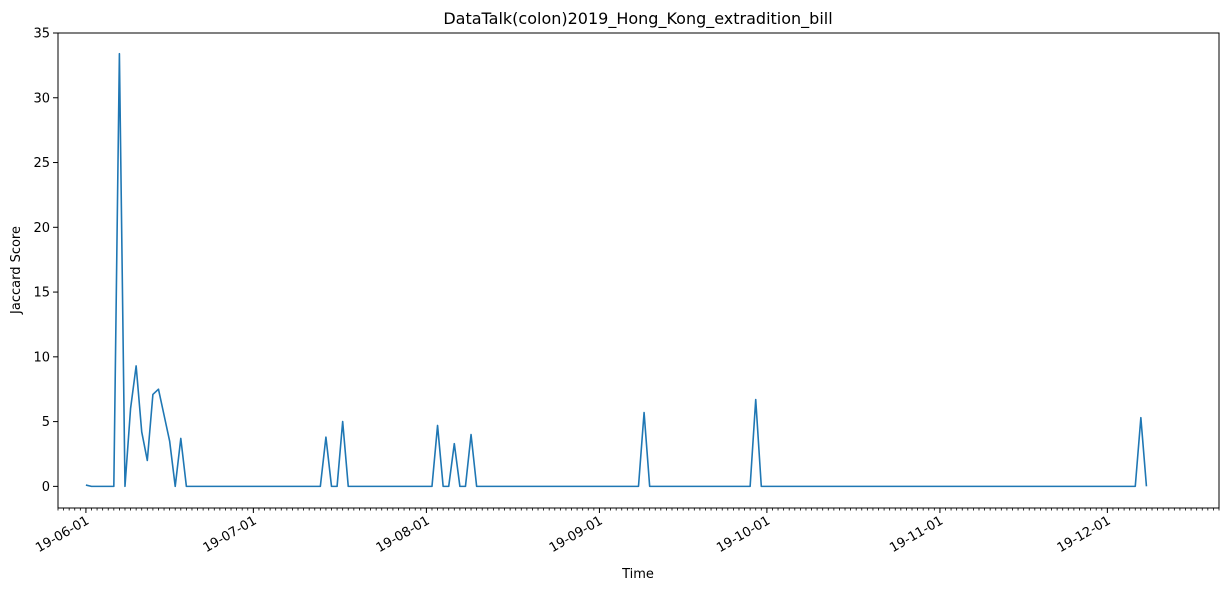 The height and width of the screenshot is (591, 1229). Describe the element at coordinates (46, 422) in the screenshot. I see `y-tick-label: 5` at that location.